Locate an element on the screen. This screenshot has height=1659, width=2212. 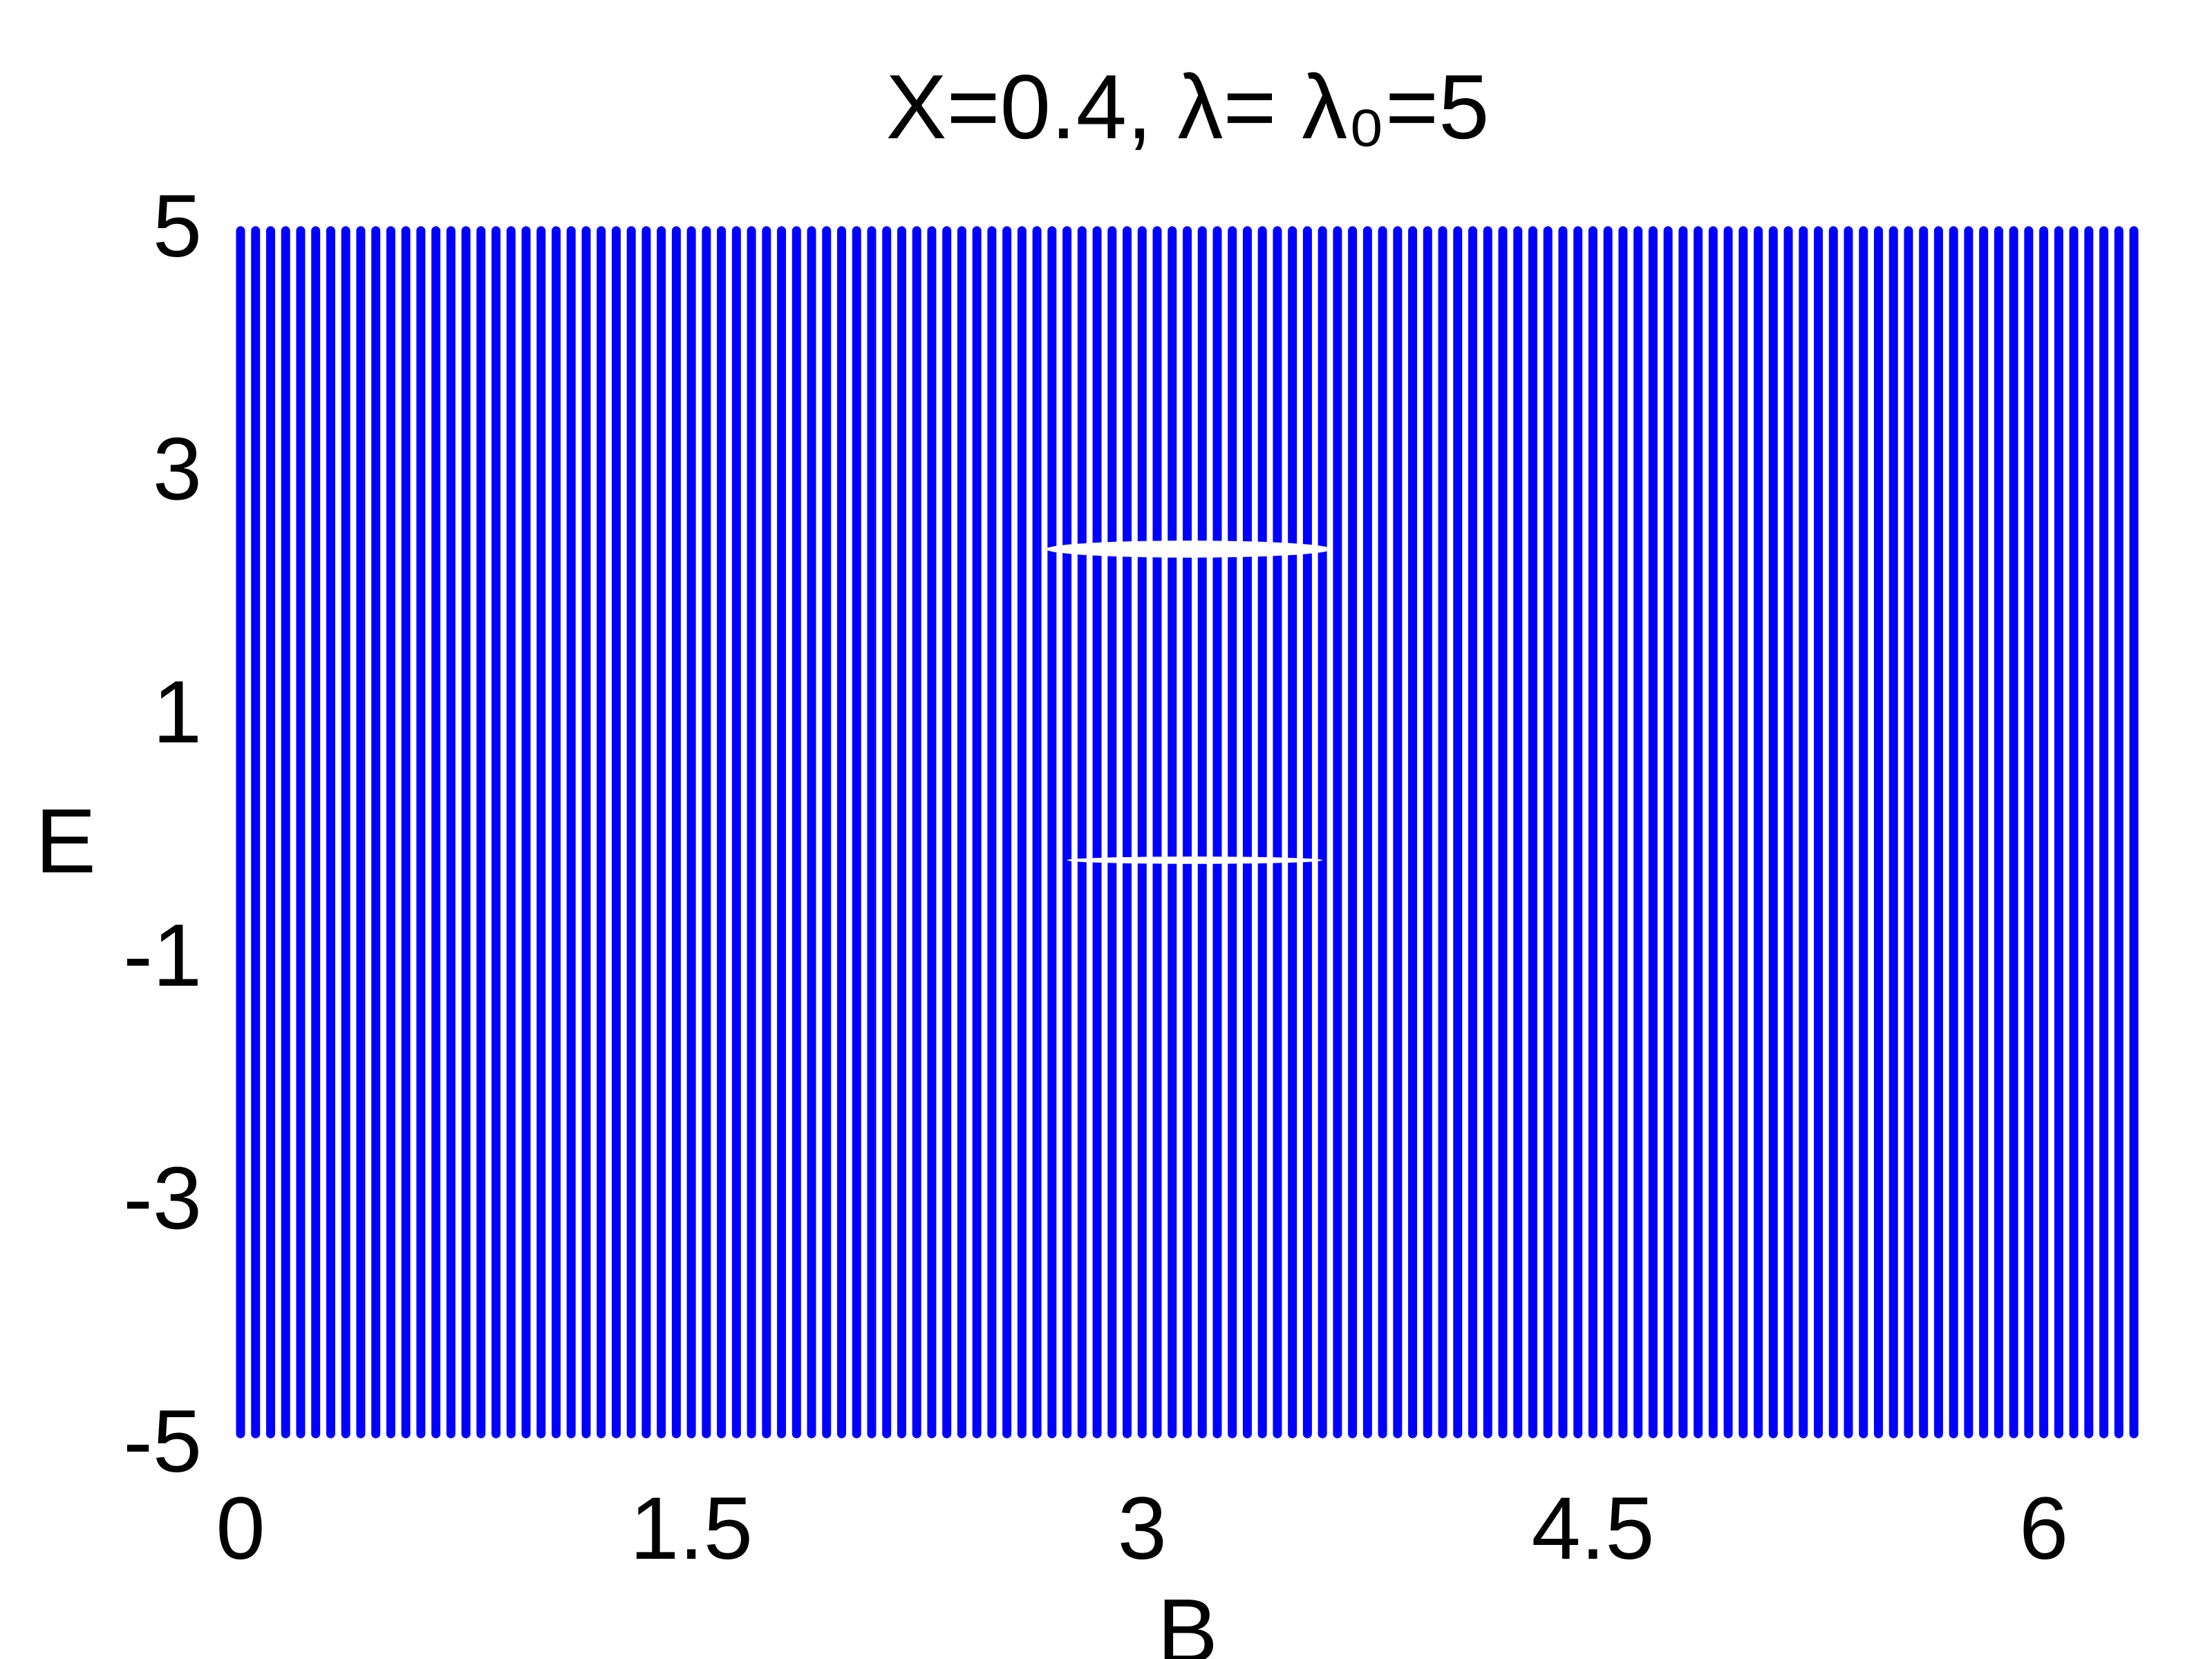
y-tick-label: -1 is located at coordinates (162, 955).